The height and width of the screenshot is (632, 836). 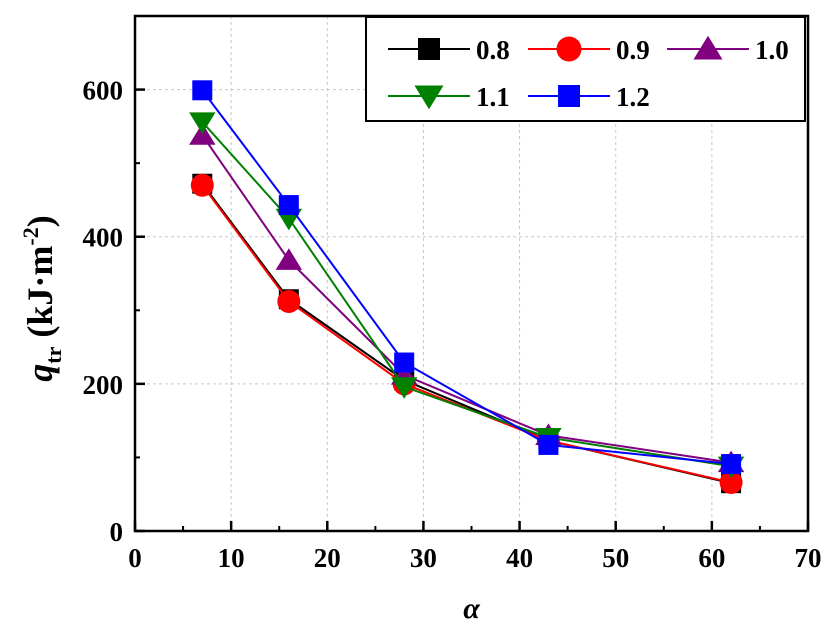 What do you see at coordinates (429, 97) in the screenshot?
I see `legend-marker-1.1` at bounding box center [429, 97].